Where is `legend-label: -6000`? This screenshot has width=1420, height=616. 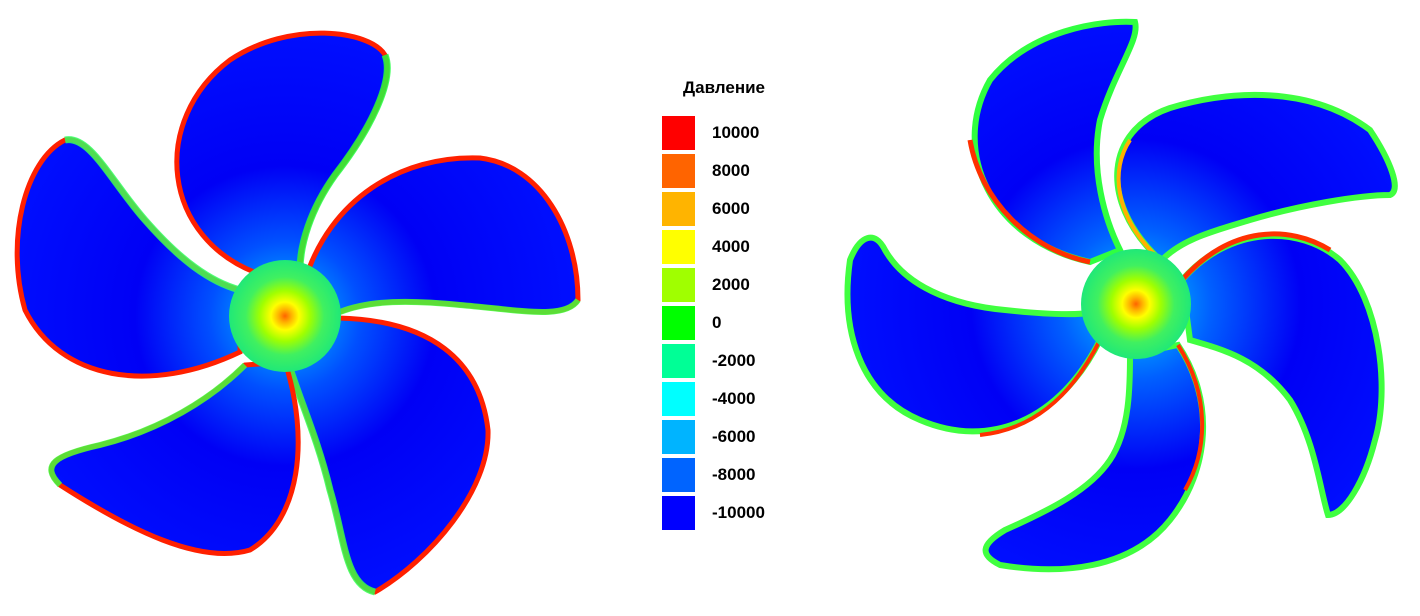 legend-label: -6000 is located at coordinates (734, 436).